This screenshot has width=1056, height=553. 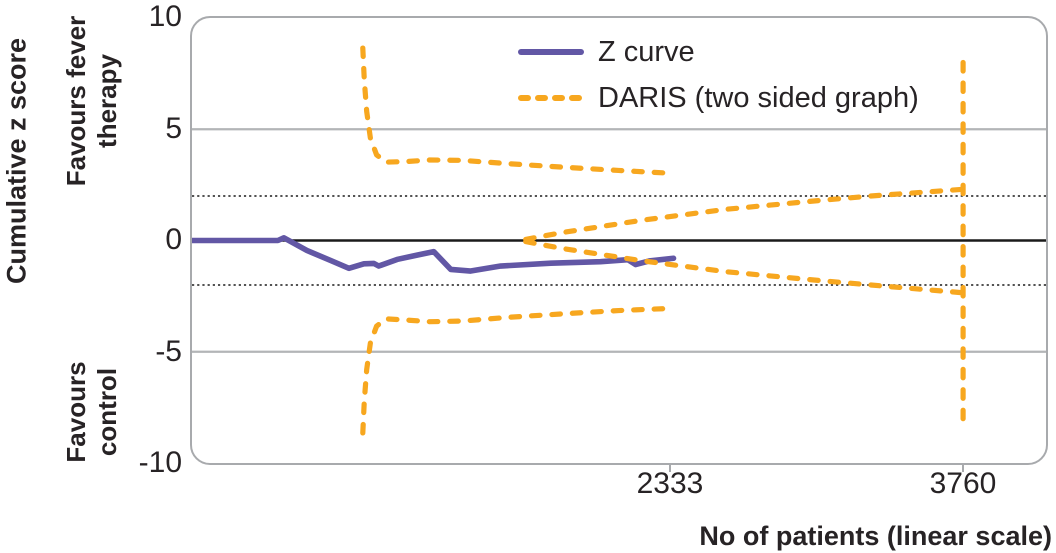 What do you see at coordinates (718, 52) in the screenshot?
I see `legend-item-z-curve: Z curve` at bounding box center [718, 52].